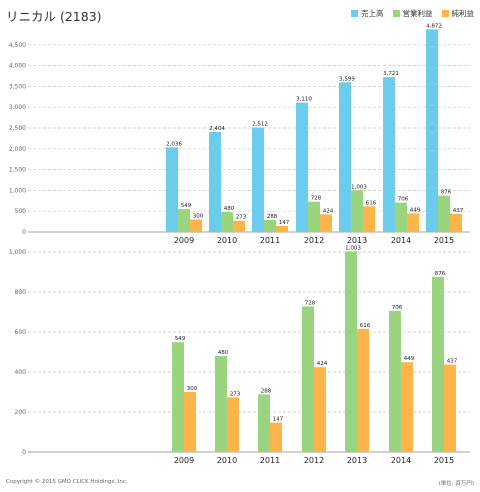  I want to click on x-tick-label: 2013, so click(357, 460).